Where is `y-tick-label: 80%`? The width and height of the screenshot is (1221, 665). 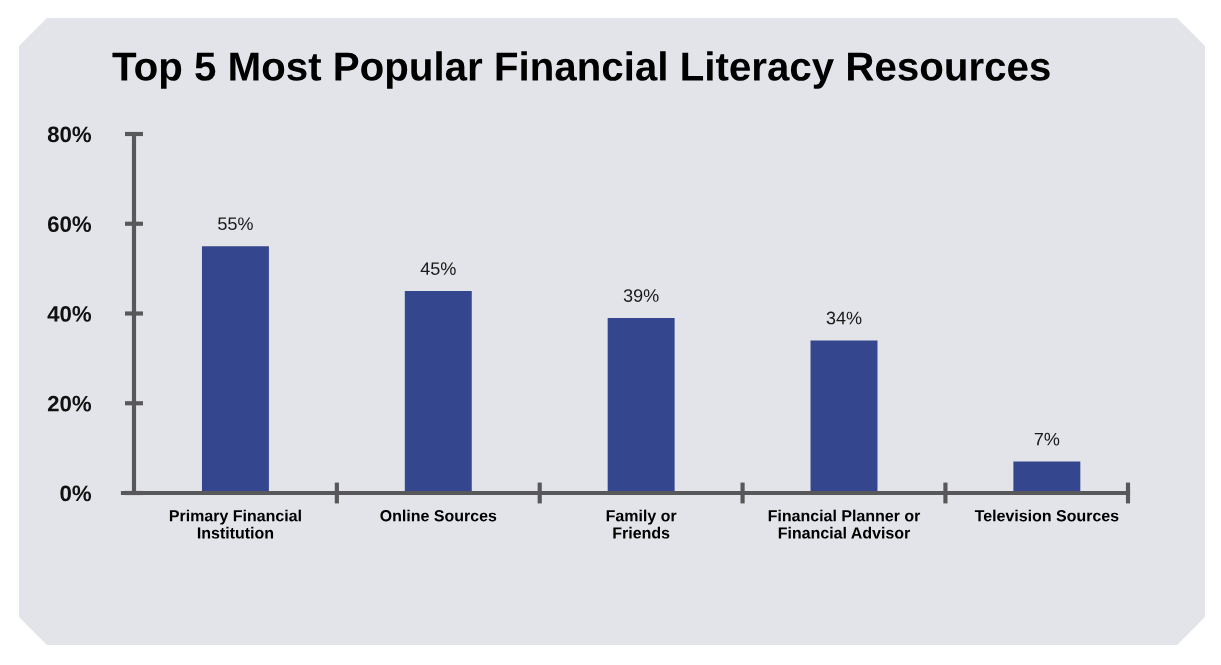 y-tick-label: 80% is located at coordinates (69, 134).